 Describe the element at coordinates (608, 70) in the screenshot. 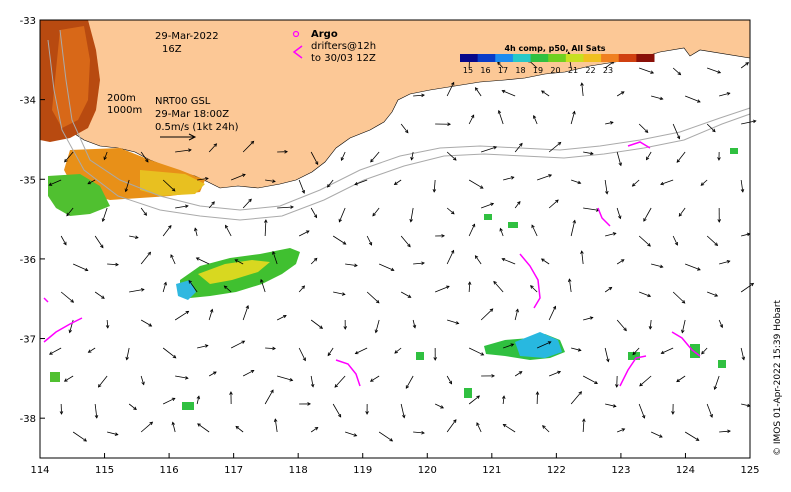

I see `colorbar-tick-label: 23` at that location.